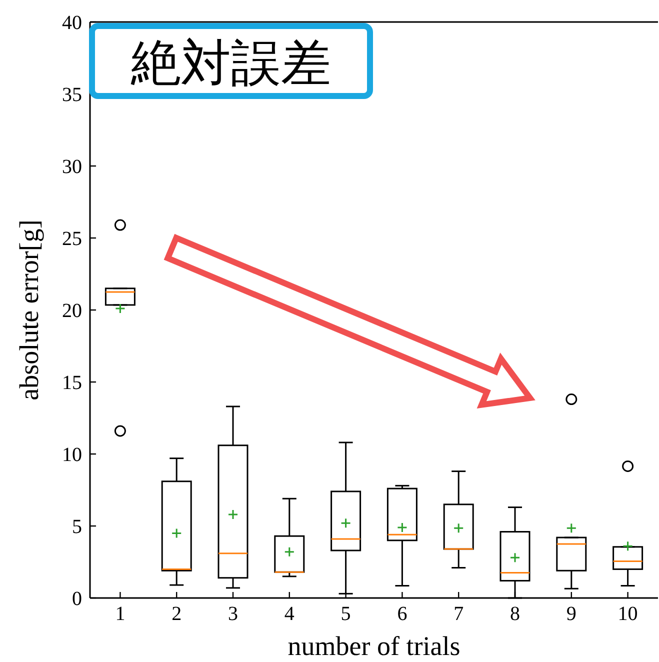 The height and width of the screenshot is (662, 659). Describe the element at coordinates (77, 527) in the screenshot. I see `y-tick-label: 5` at that location.